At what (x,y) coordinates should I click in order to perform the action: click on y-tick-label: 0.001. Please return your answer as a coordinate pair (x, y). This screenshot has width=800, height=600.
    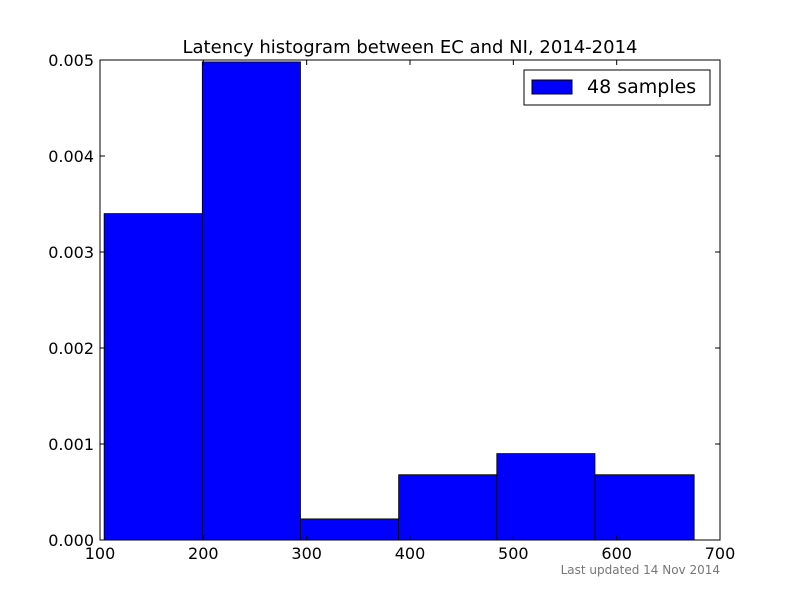
    Looking at the image, I should click on (71, 444).